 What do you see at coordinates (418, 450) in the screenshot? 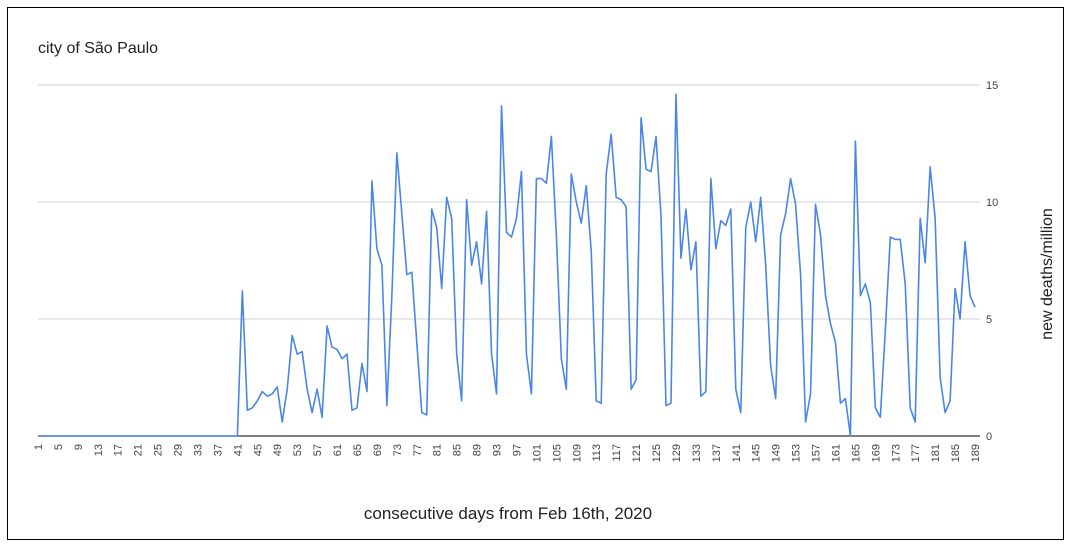
I see `x-tick-label: 77` at bounding box center [418, 450].